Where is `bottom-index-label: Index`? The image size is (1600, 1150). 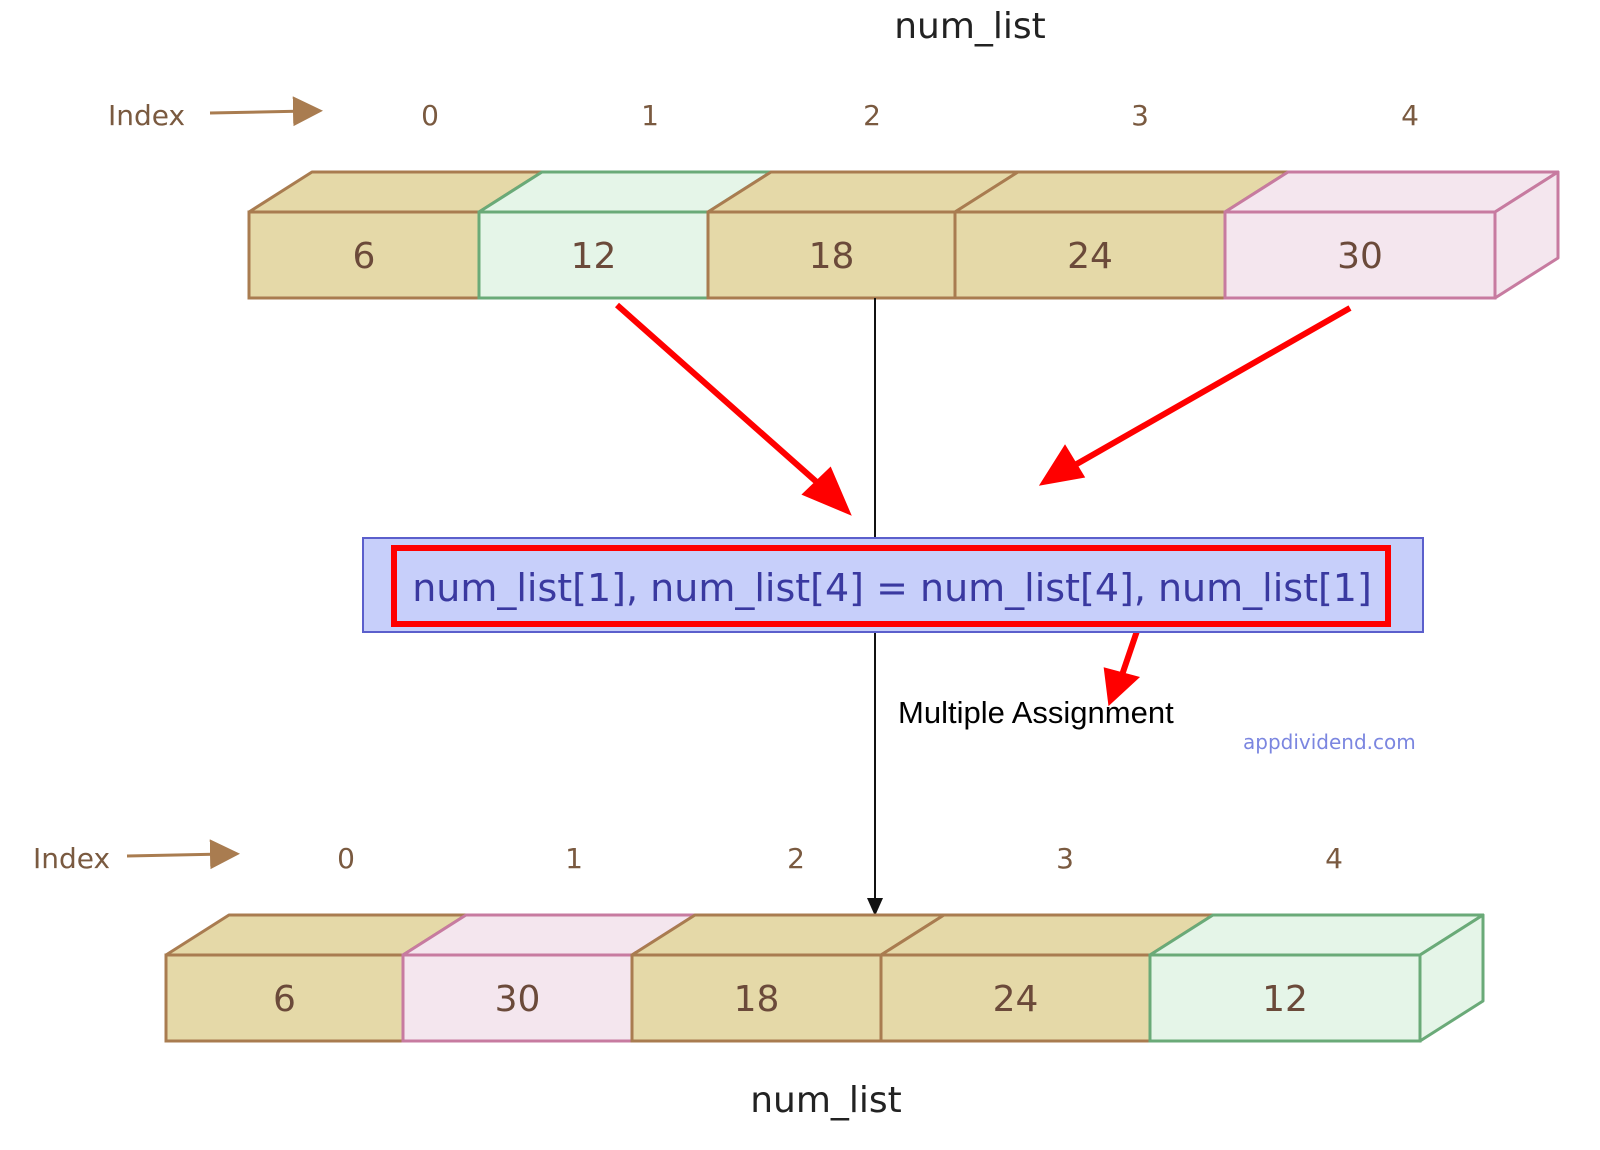 bottom-index-label: Index is located at coordinates (71, 858).